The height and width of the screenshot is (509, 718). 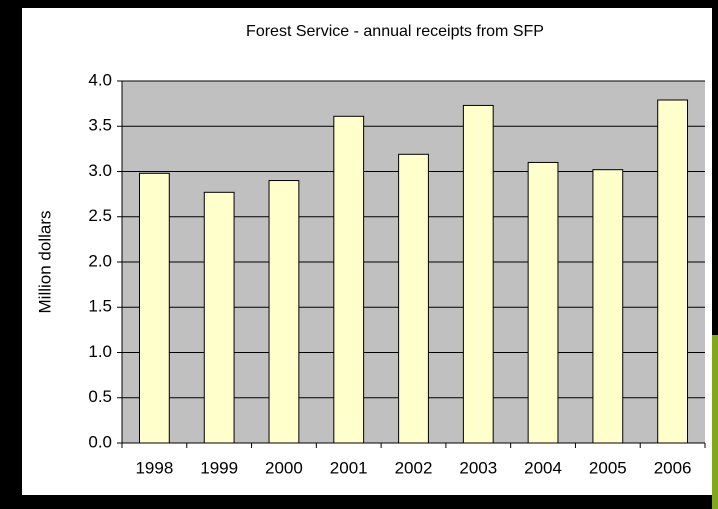 What do you see at coordinates (349, 467) in the screenshot?
I see `x-tick-label: 2001` at bounding box center [349, 467].